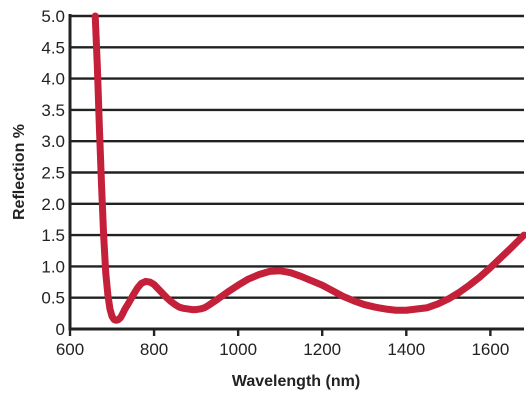 The image size is (526, 398). I want to click on y-axis-title: Reflection %, so click(19, 172).